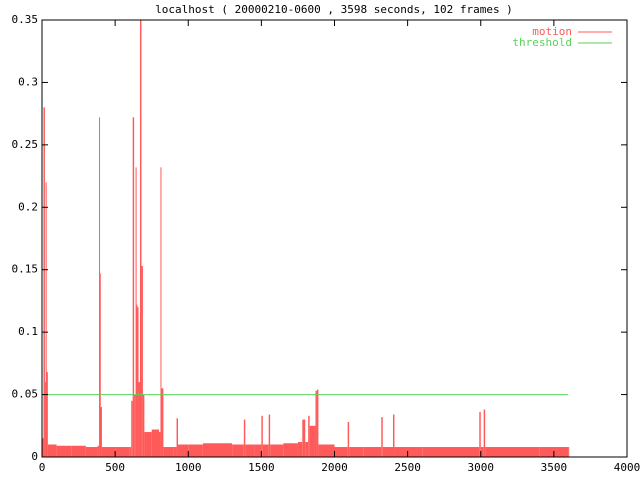 This screenshot has width=640, height=480. What do you see at coordinates (25, 19) in the screenshot?
I see `y-tick-label: 0.35` at bounding box center [25, 19].